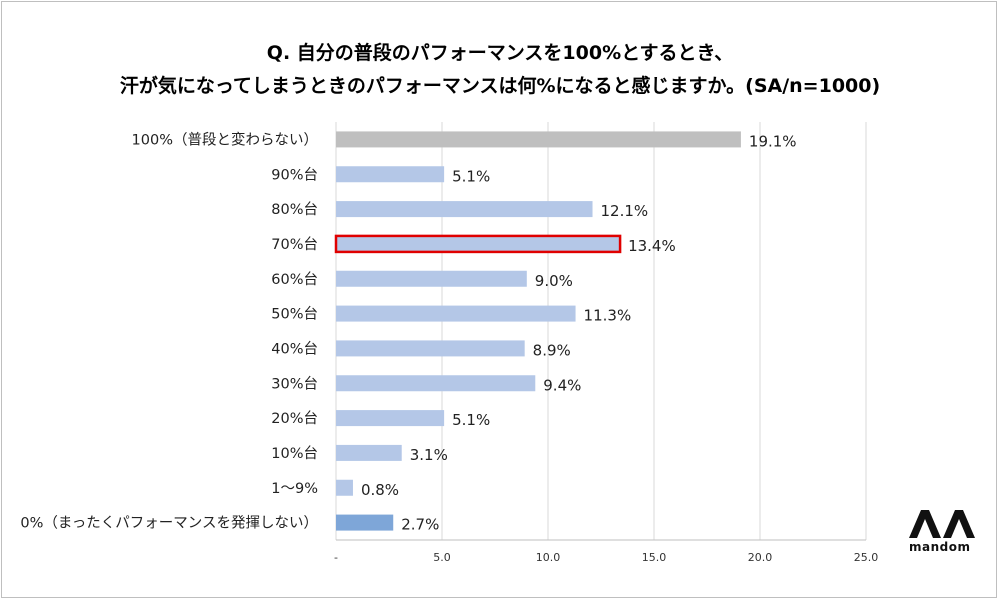  What do you see at coordinates (608, 316) in the screenshot?
I see `value-label: 11.3%` at bounding box center [608, 316].